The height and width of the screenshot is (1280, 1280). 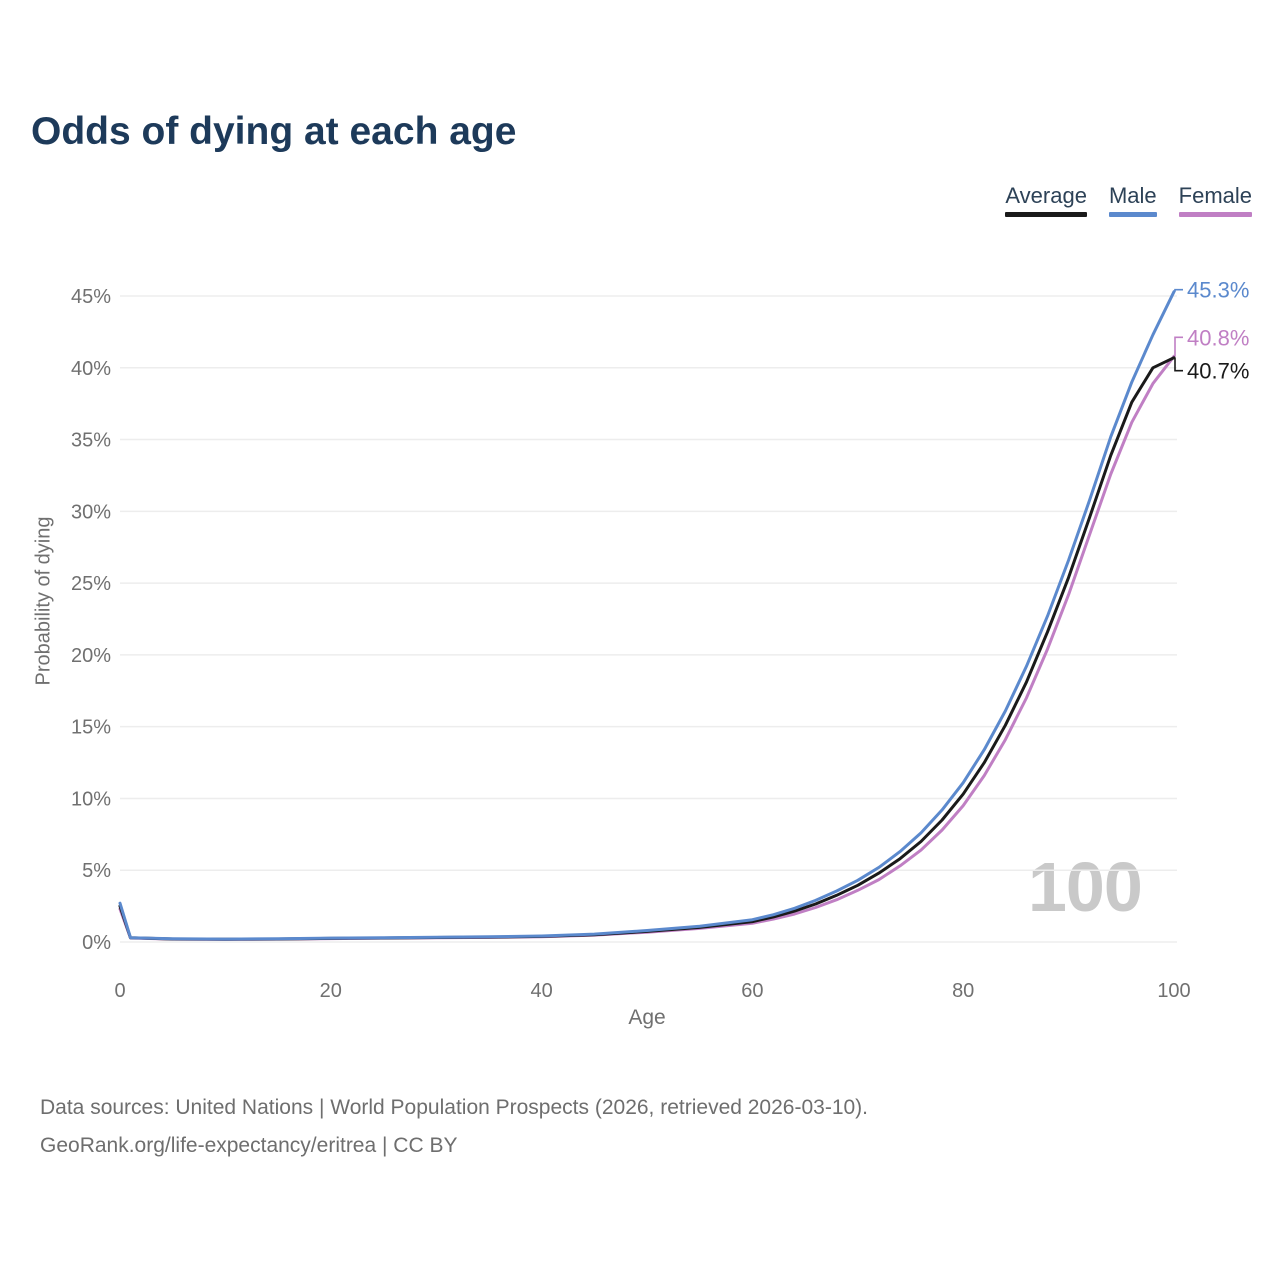 What do you see at coordinates (1218, 371) in the screenshot?
I see `end-label-average: 40.7%` at bounding box center [1218, 371].